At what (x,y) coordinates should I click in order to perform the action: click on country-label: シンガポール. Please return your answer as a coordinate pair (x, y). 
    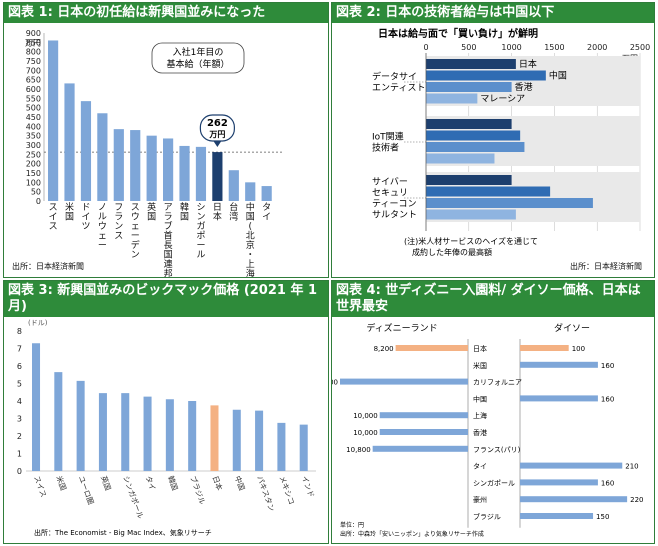
    Looking at the image, I should click on (494, 482).